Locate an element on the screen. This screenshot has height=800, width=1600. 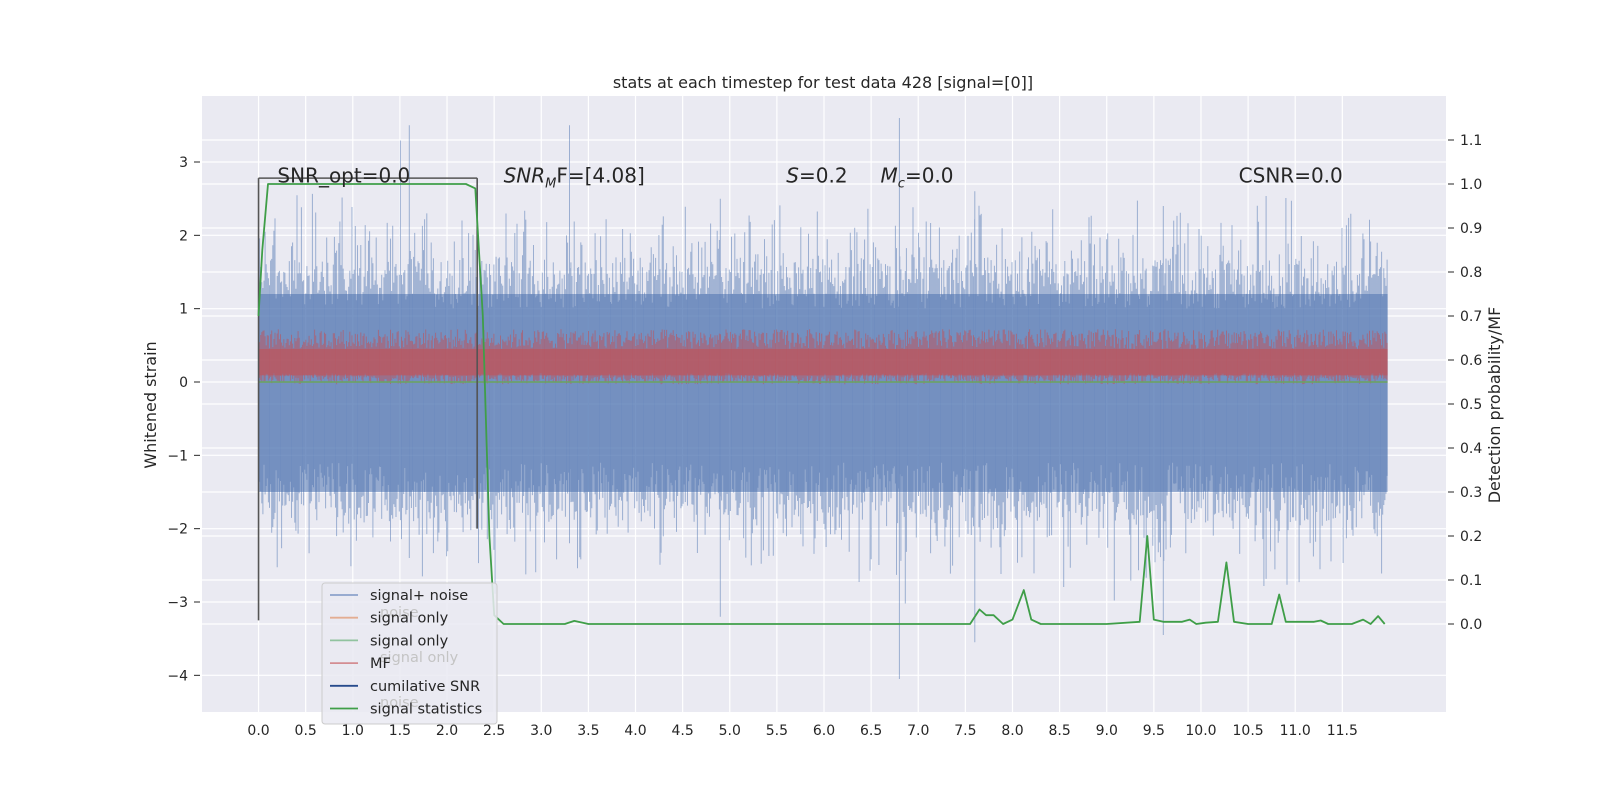
annotation-csnr: CSNR=0.0 is located at coordinates (1291, 176).